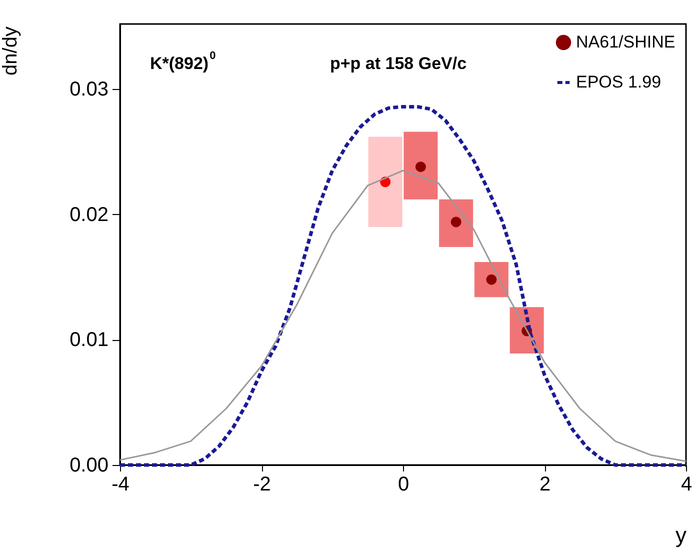 The height and width of the screenshot is (559, 697). I want to click on y-tick-label: 0.03, so click(89, 89).